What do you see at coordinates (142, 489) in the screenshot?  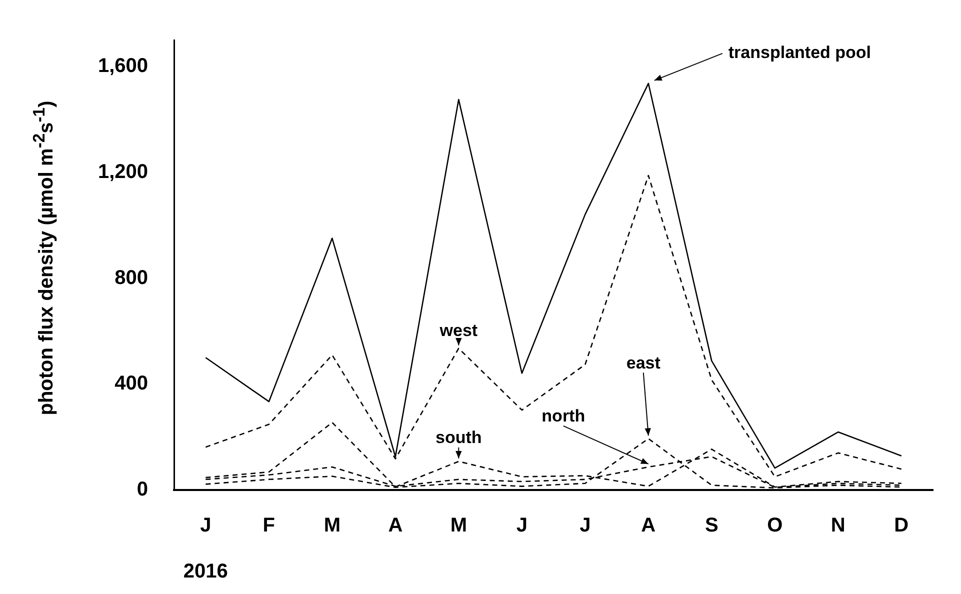 I see `y-tick-label: 0` at bounding box center [142, 489].